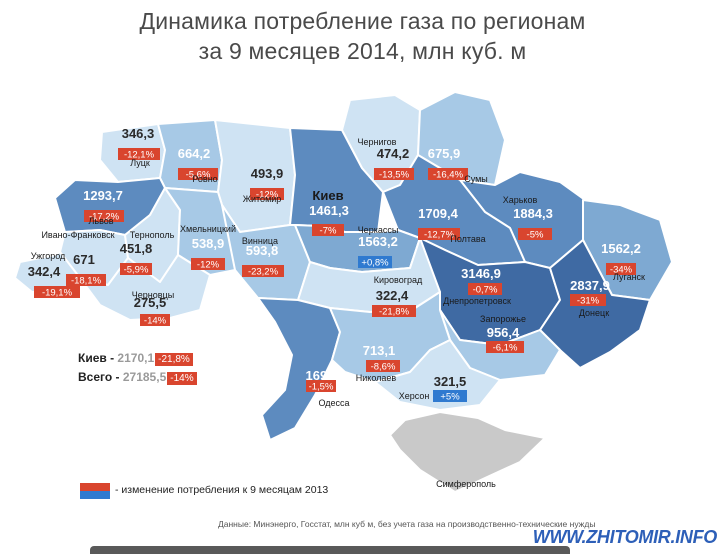 Image resolution: width=725 pixels, height=554 pixels. Describe the element at coordinates (520, 200) in the screenshot. I see `region-name-kharkiv: Харьков` at that location.